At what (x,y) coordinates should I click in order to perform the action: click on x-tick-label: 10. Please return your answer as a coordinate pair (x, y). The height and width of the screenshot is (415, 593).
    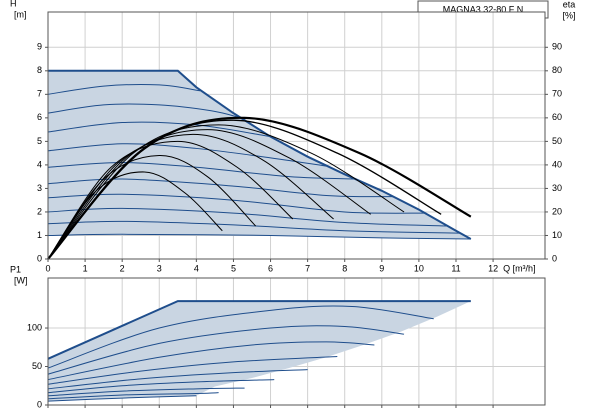
    Looking at the image, I should click on (419, 268).